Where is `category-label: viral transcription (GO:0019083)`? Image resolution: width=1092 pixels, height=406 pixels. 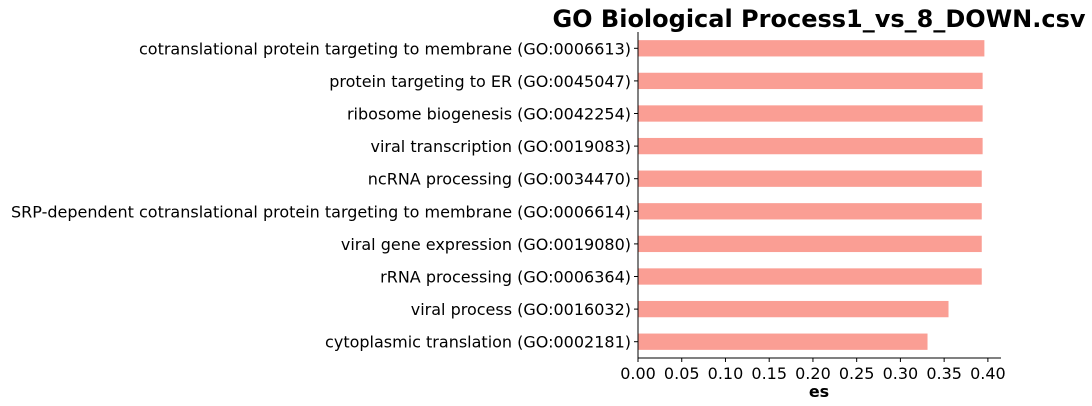
category-label: viral transcription (GO:0019083) is located at coordinates (500, 146).